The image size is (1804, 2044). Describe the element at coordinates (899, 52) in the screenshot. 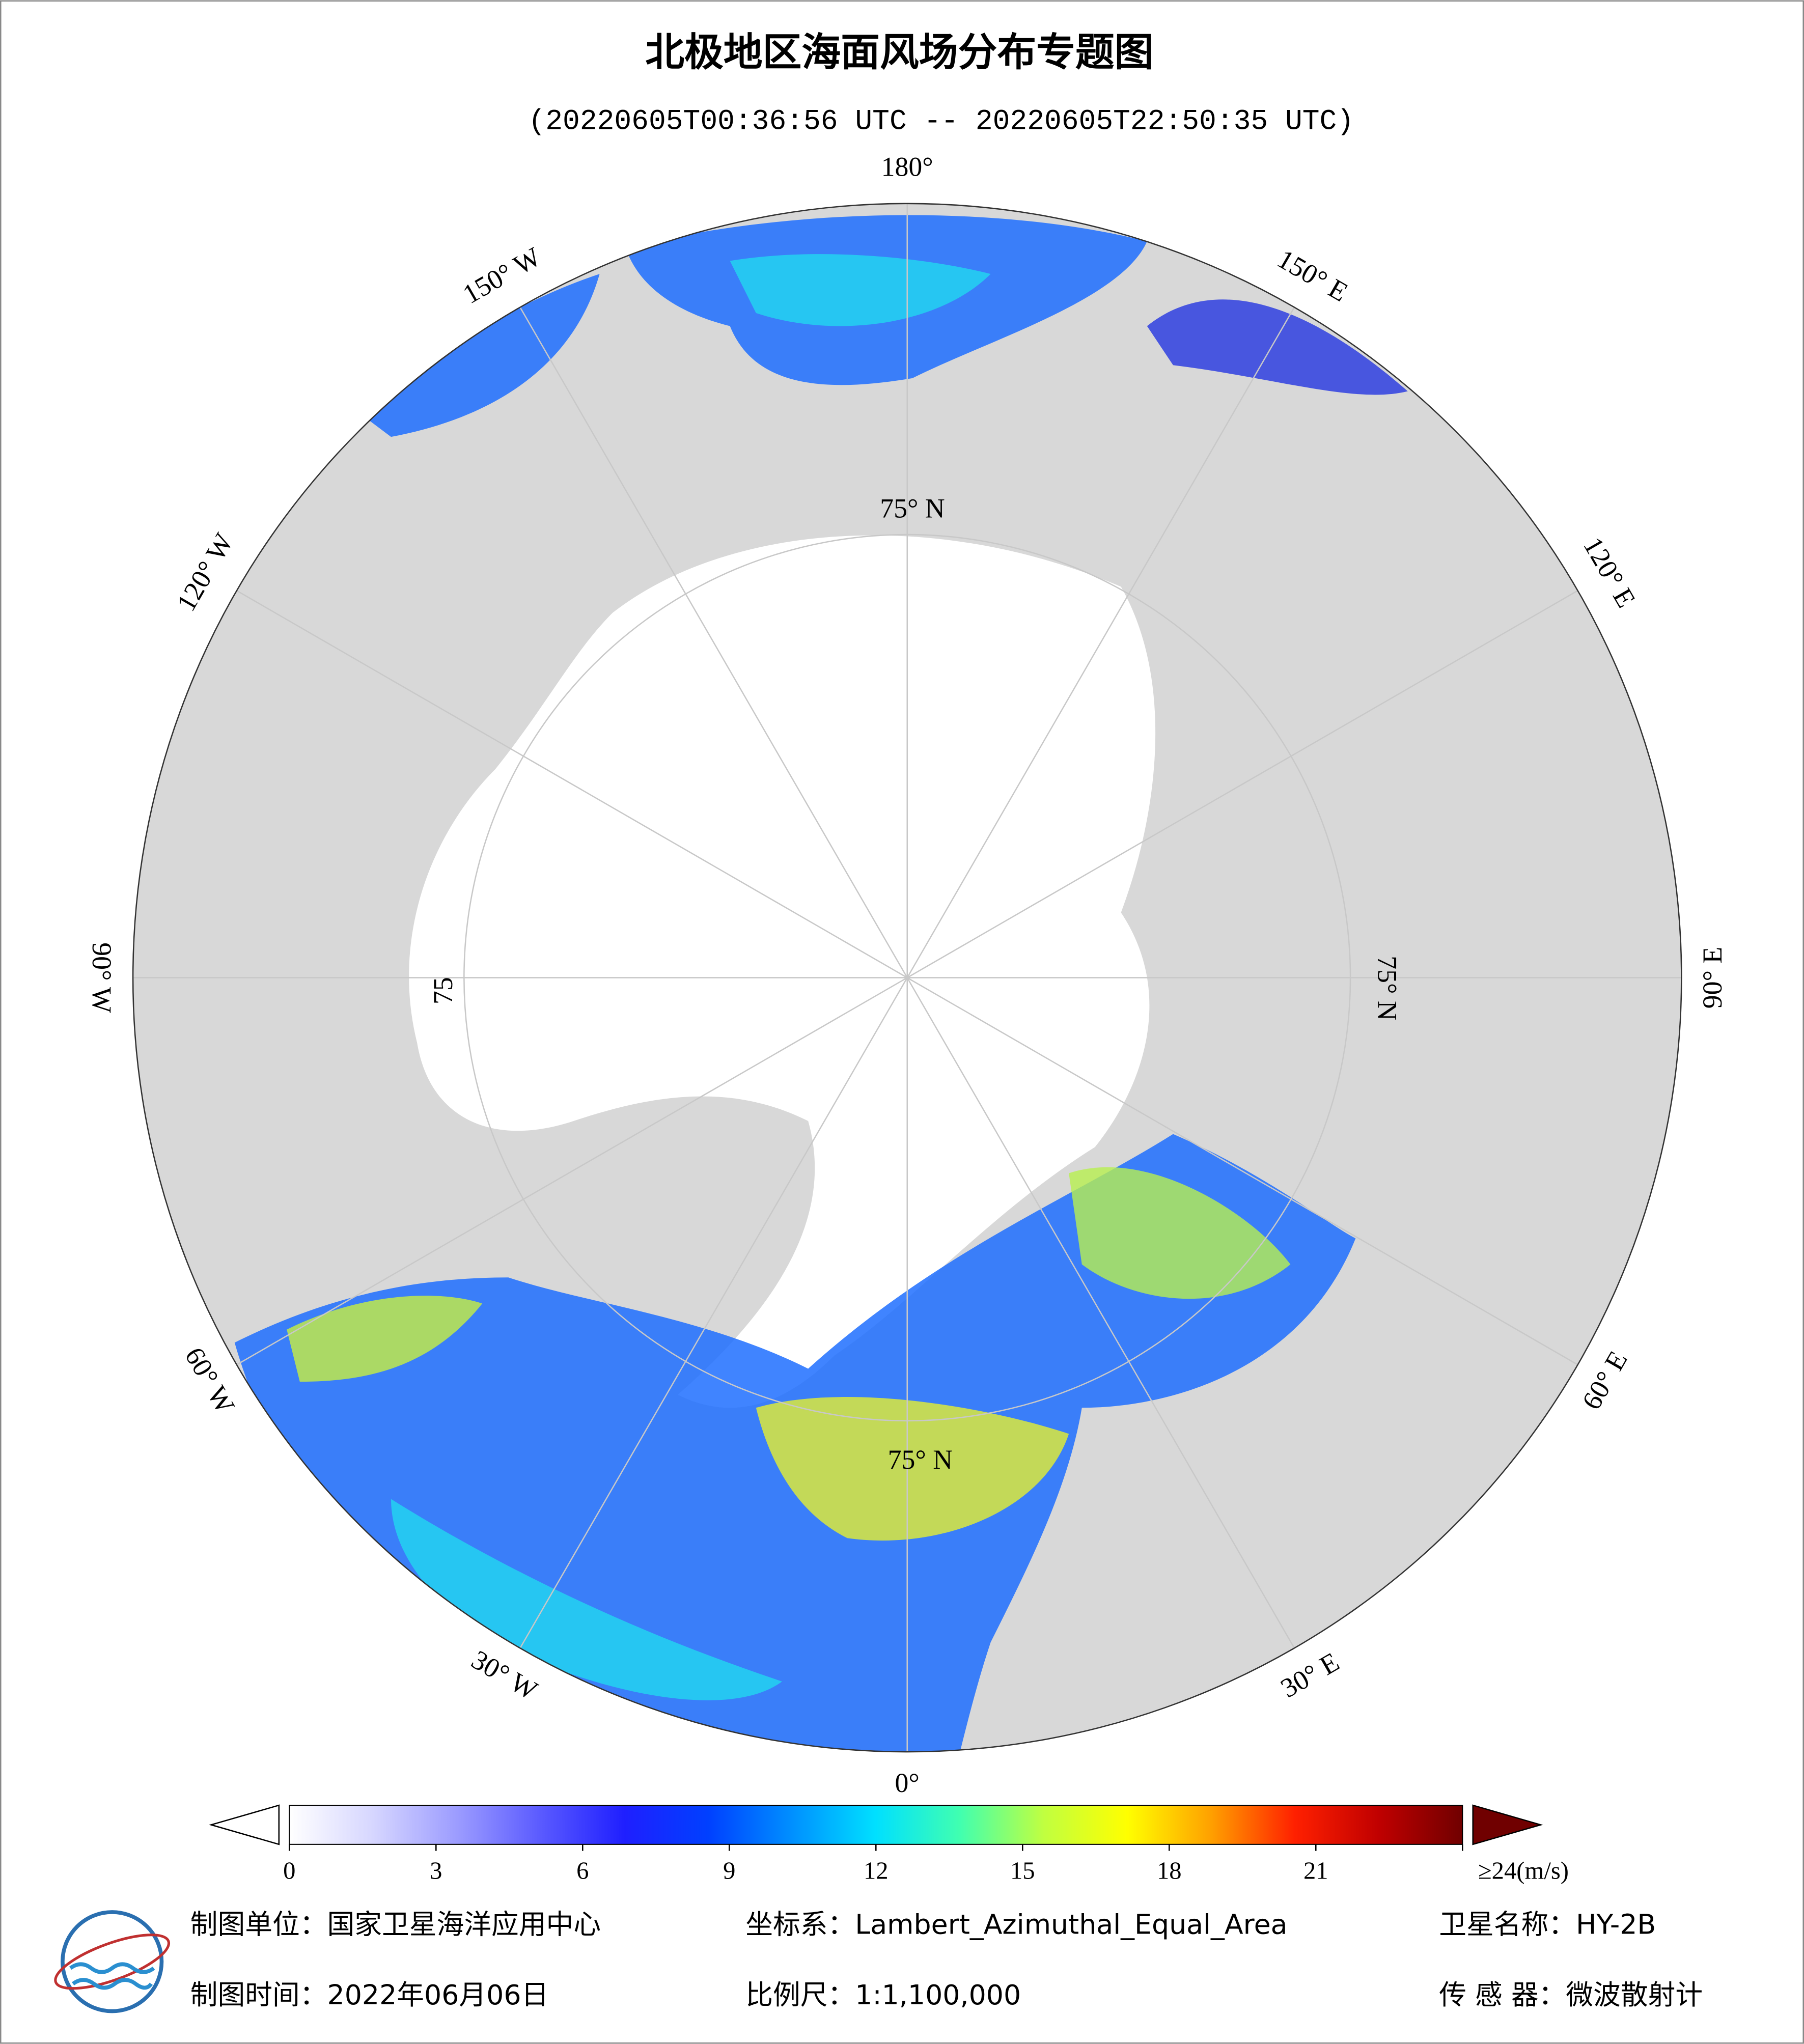

I see `title: 北极地区海面风场分布专题图` at that location.